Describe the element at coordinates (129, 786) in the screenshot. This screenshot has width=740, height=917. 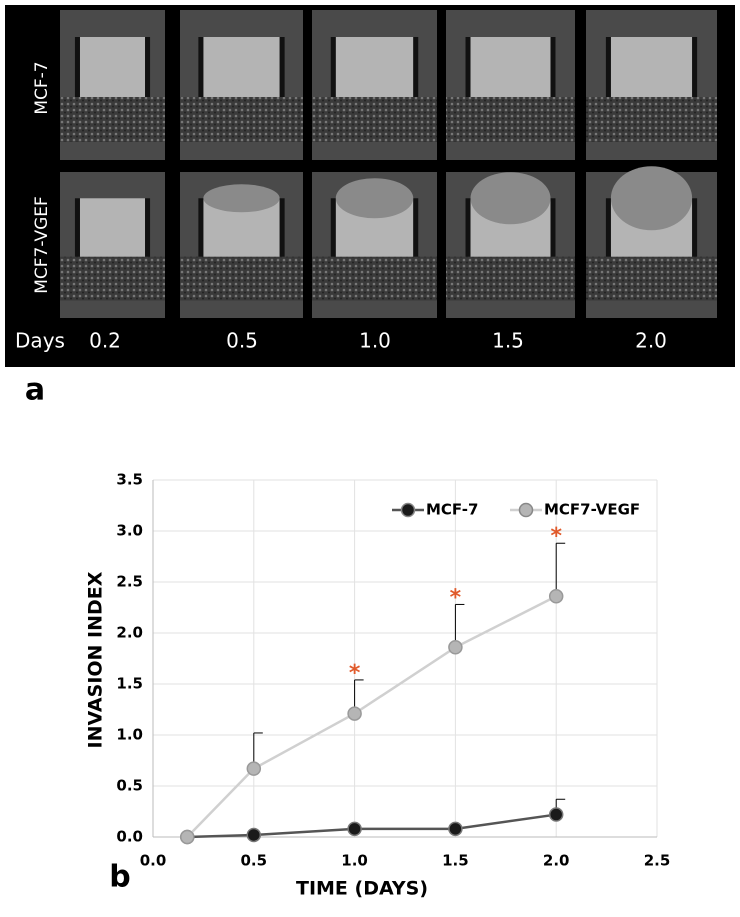
I see `y-tick-label: 0.5` at that location.